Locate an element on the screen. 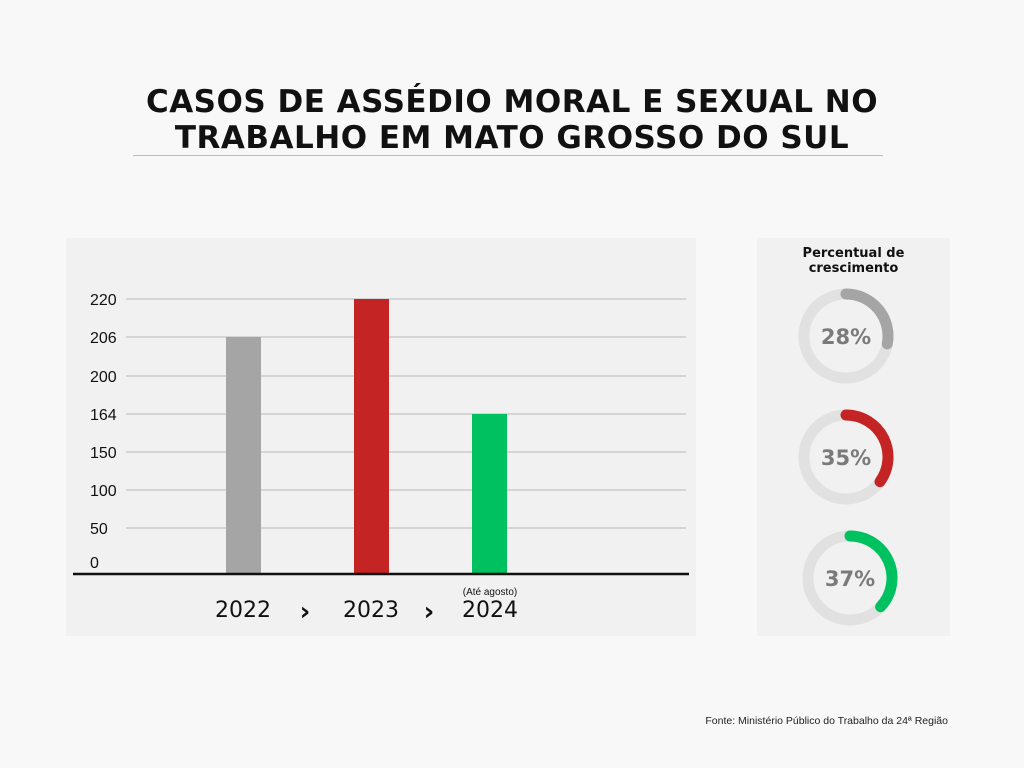  donut-percent-label: 35% is located at coordinates (846, 458).